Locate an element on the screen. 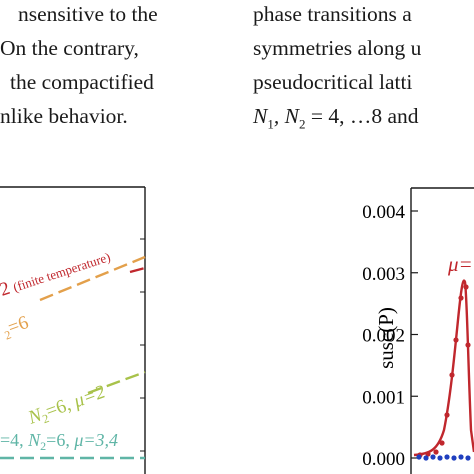 This screenshot has height=474, width=474. series-red-markers is located at coordinates (444, 371).